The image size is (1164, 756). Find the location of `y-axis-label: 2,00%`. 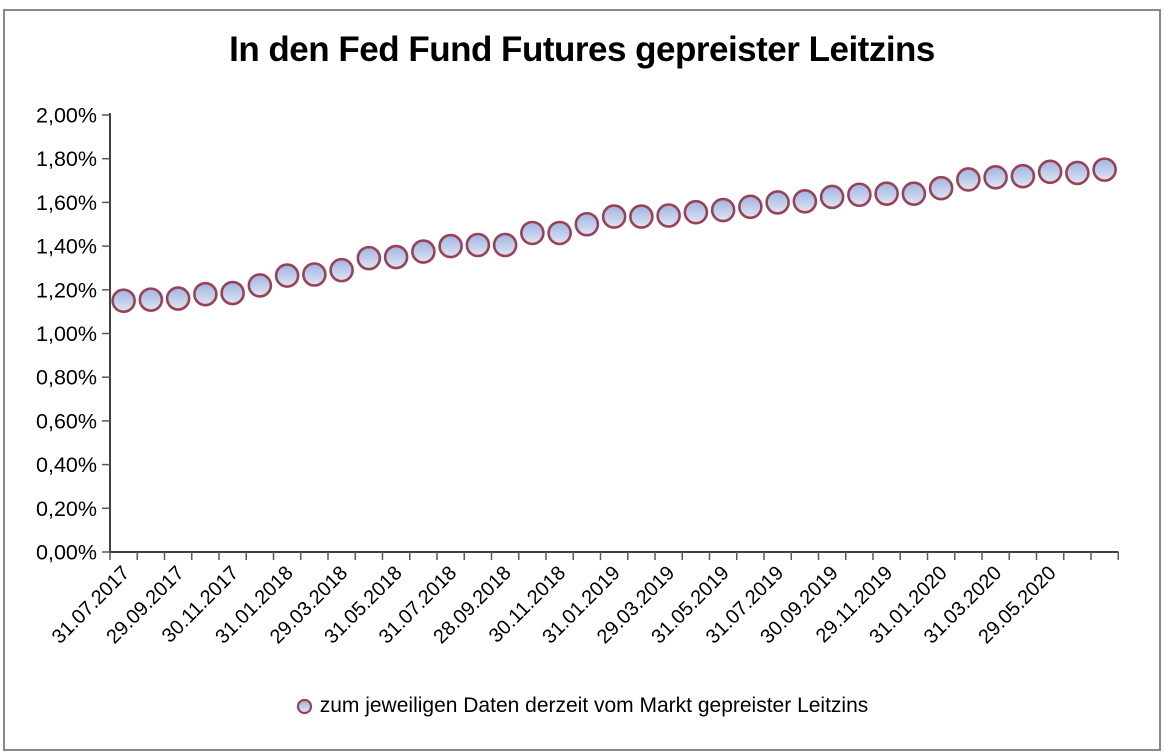

y-axis-label: 2,00% is located at coordinates (66, 116).